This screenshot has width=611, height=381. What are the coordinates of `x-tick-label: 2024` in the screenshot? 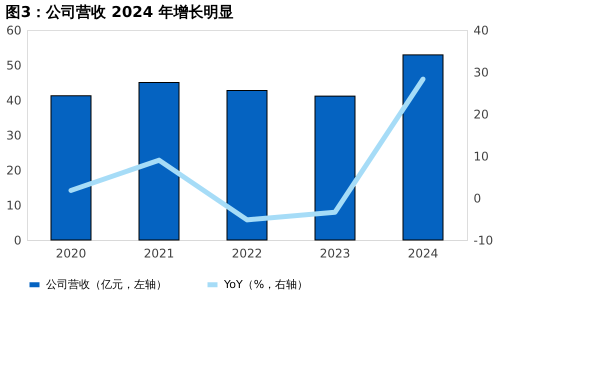 It's located at (423, 253).